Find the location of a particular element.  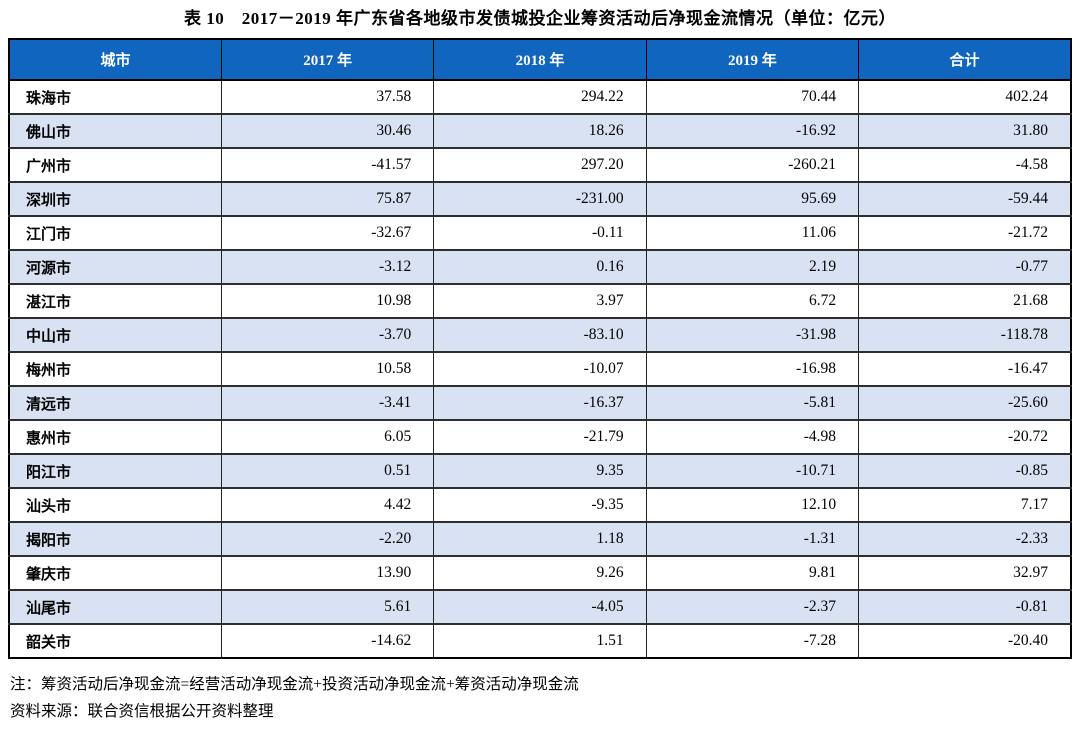

value-cell: 402.24 is located at coordinates (964, 97).